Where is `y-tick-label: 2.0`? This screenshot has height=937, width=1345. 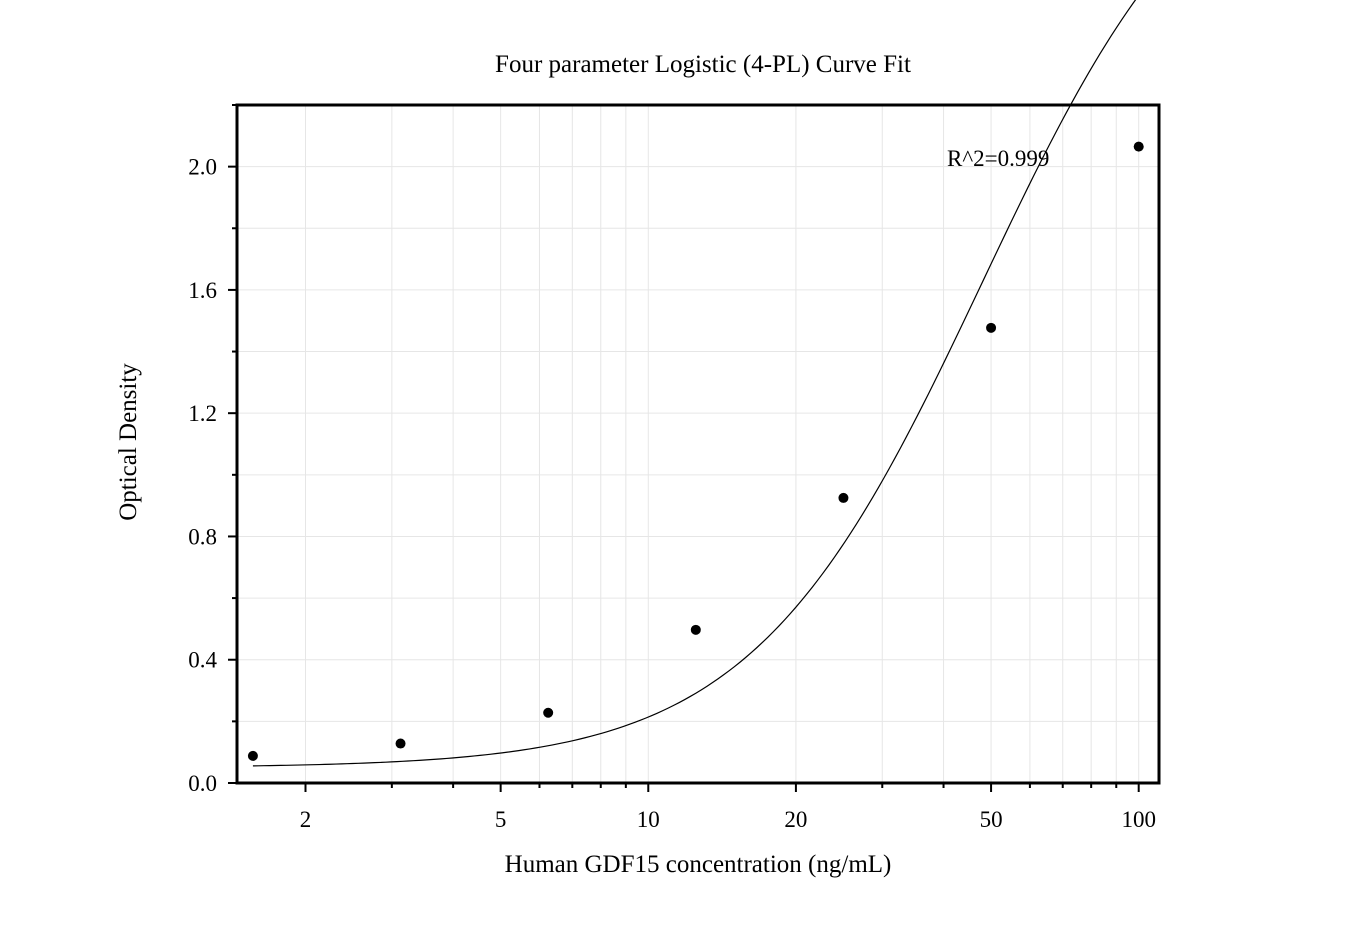
y-tick-label: 2.0 is located at coordinates (202, 167).